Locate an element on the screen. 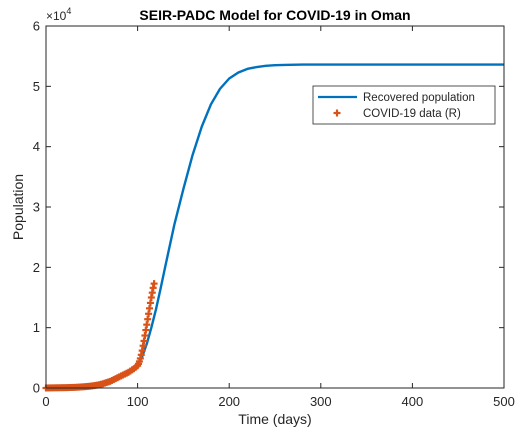 This screenshot has width=520, height=438. legend-marker-plus is located at coordinates (337, 113).